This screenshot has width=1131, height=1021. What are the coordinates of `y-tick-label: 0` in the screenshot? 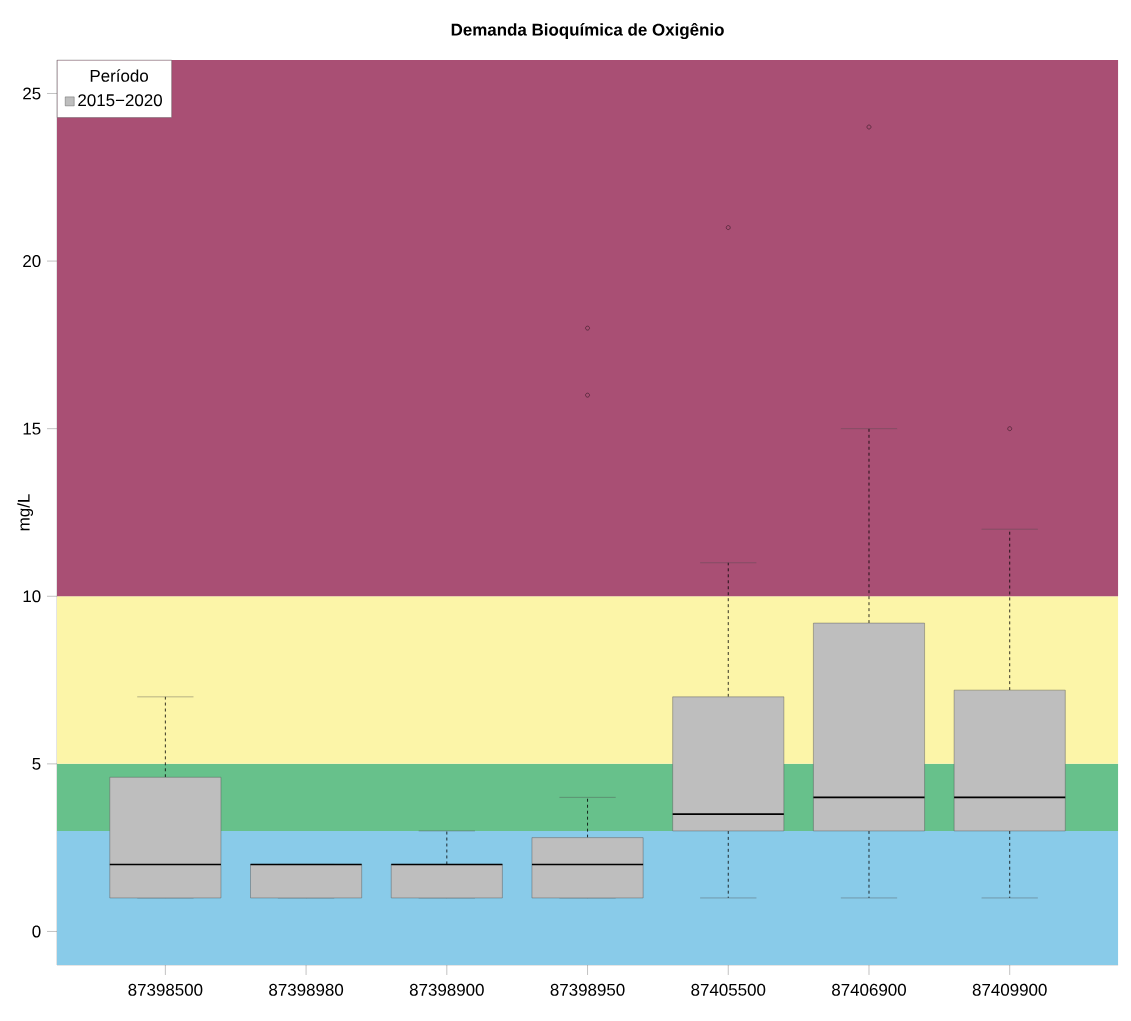 It's located at (36, 931).